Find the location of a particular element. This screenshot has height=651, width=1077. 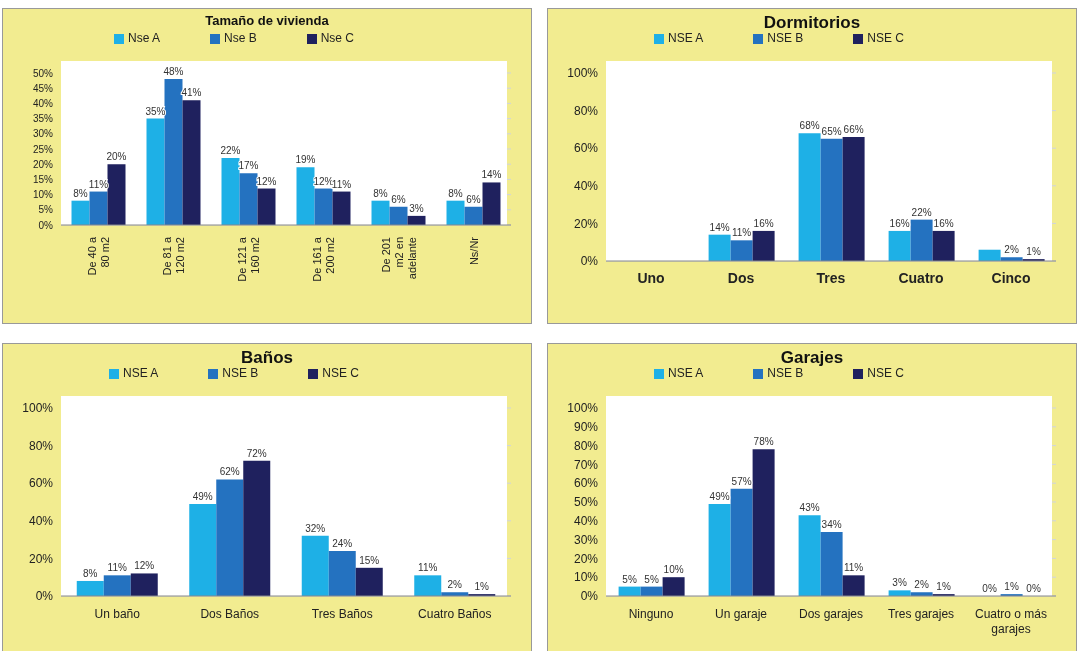

x-tick-label: Ninguno is located at coordinates (651, 614).